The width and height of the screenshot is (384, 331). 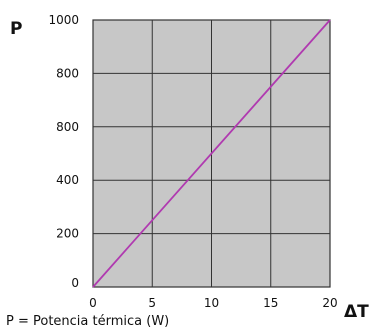 I want to click on x-axis-symbol: ΔT, so click(x=356, y=312).